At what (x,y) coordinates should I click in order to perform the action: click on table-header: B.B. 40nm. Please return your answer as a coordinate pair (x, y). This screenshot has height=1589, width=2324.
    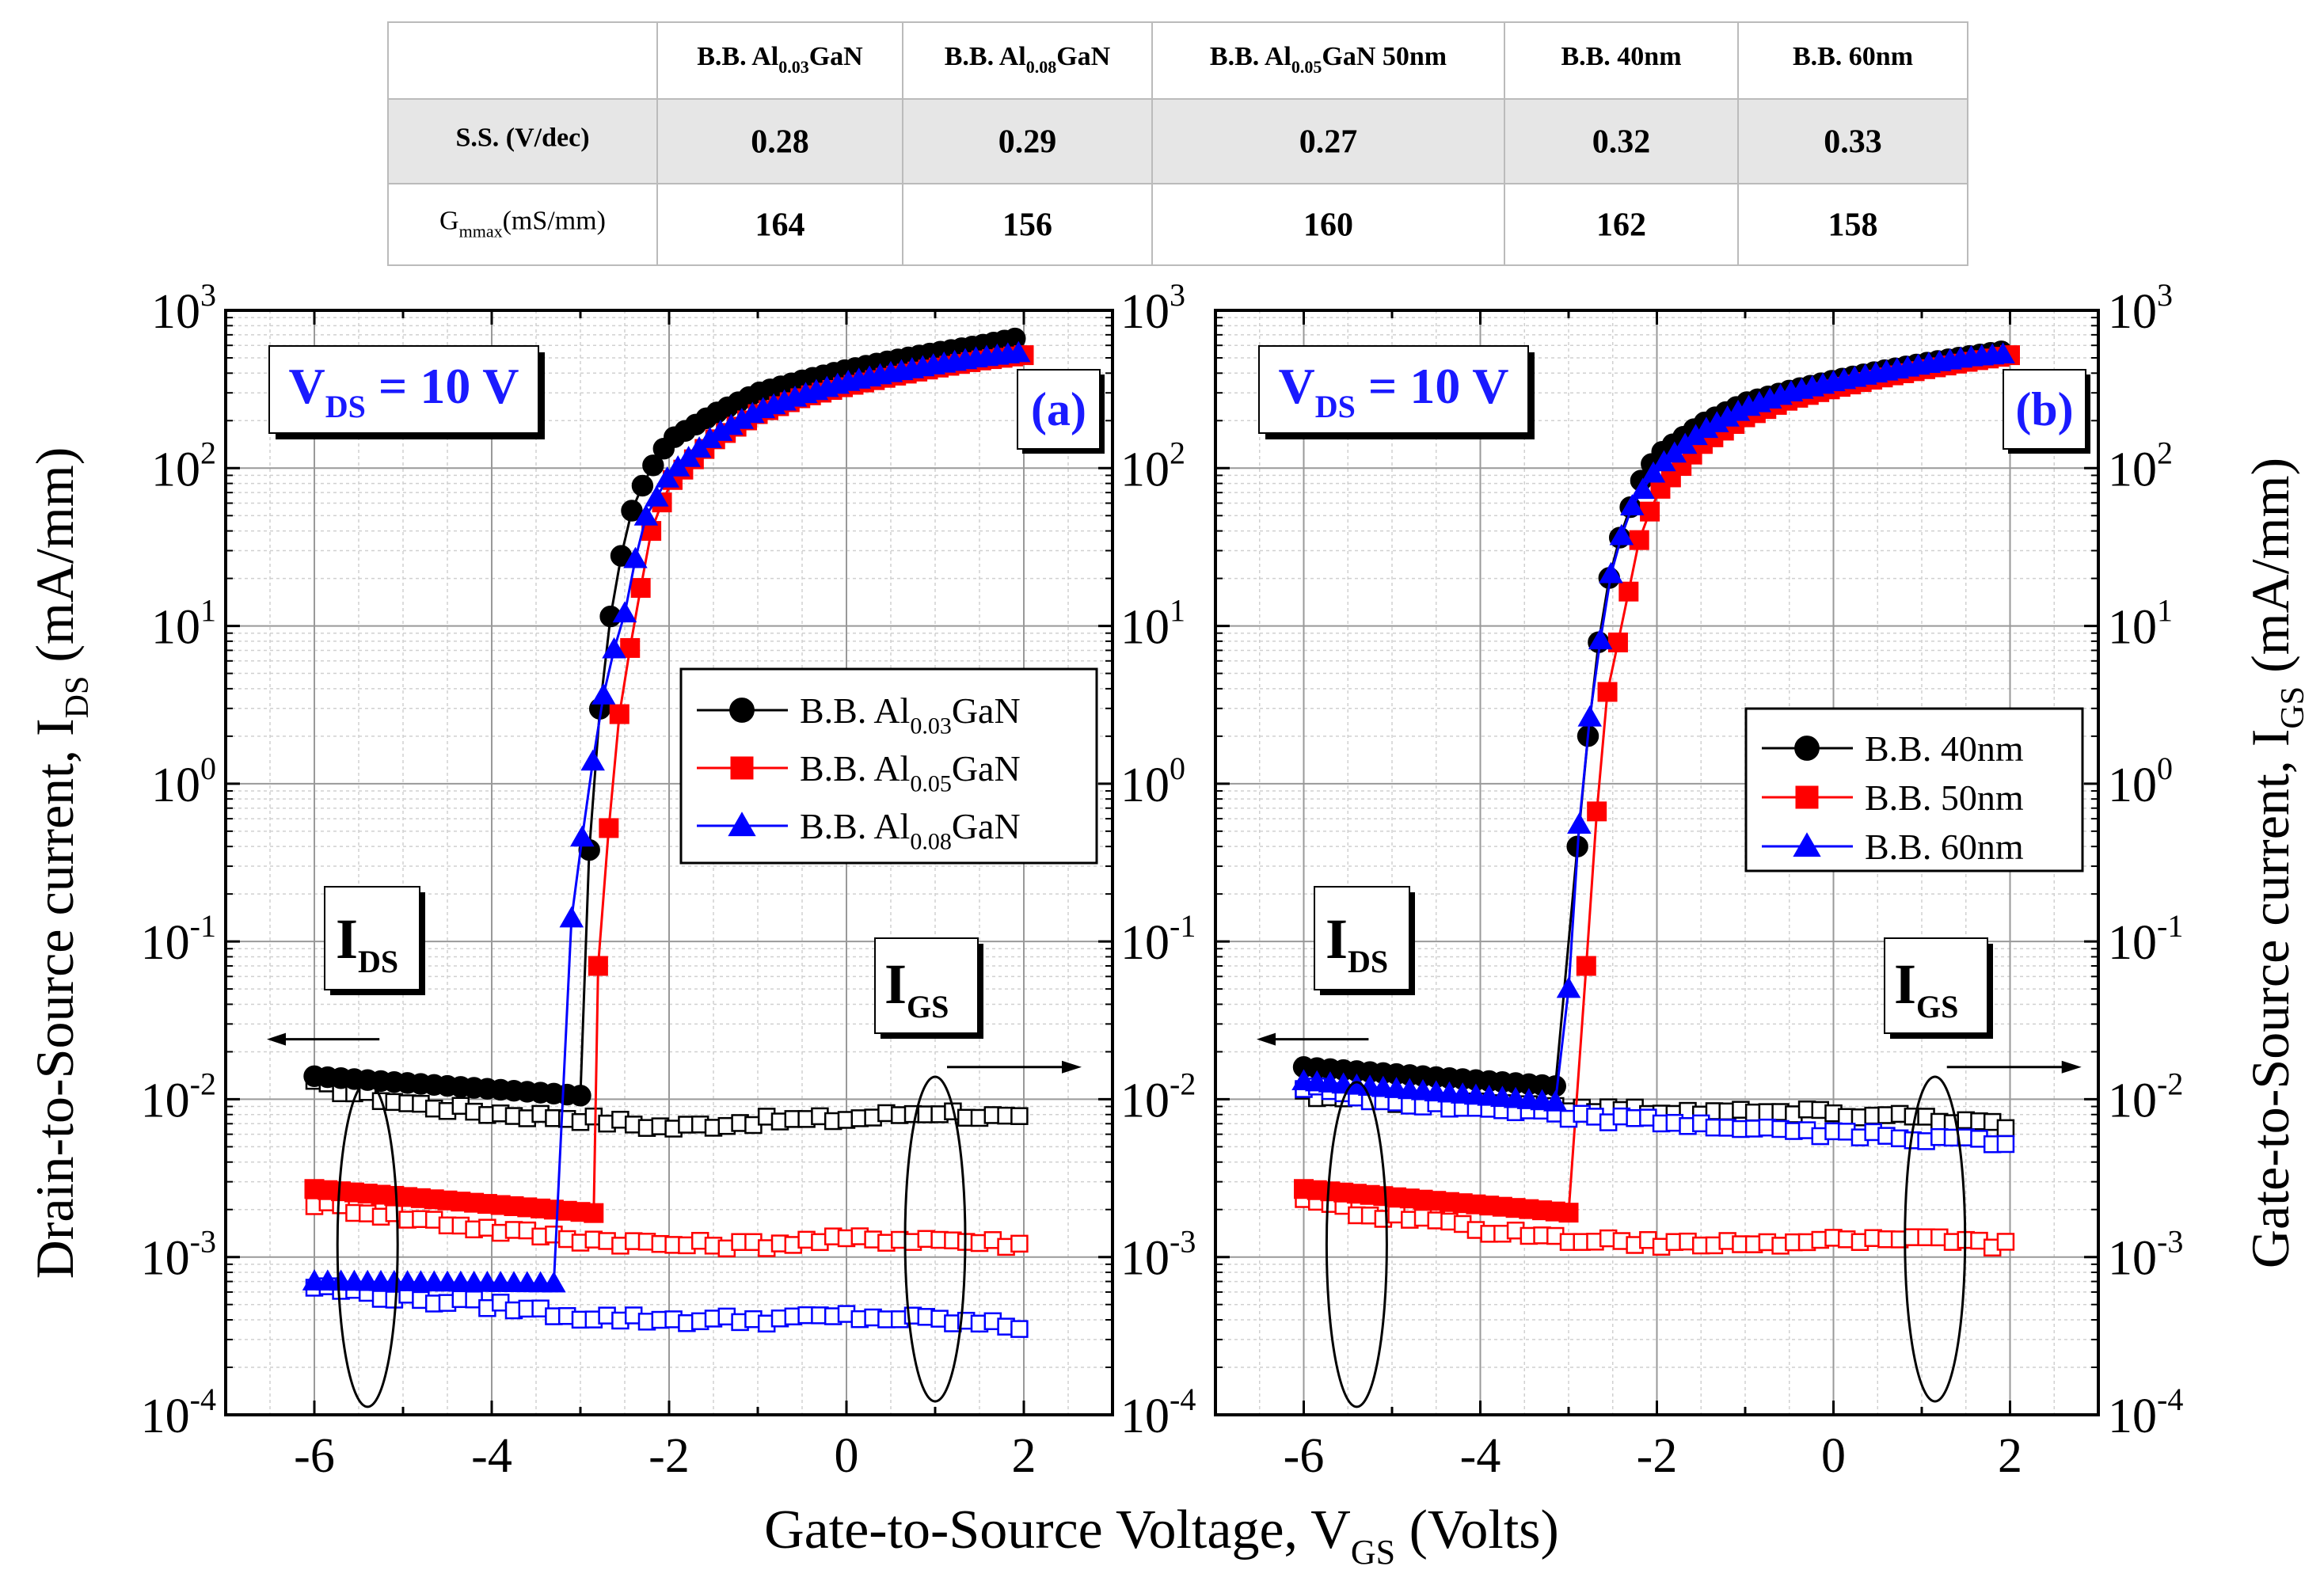
    Looking at the image, I should click on (1621, 56).